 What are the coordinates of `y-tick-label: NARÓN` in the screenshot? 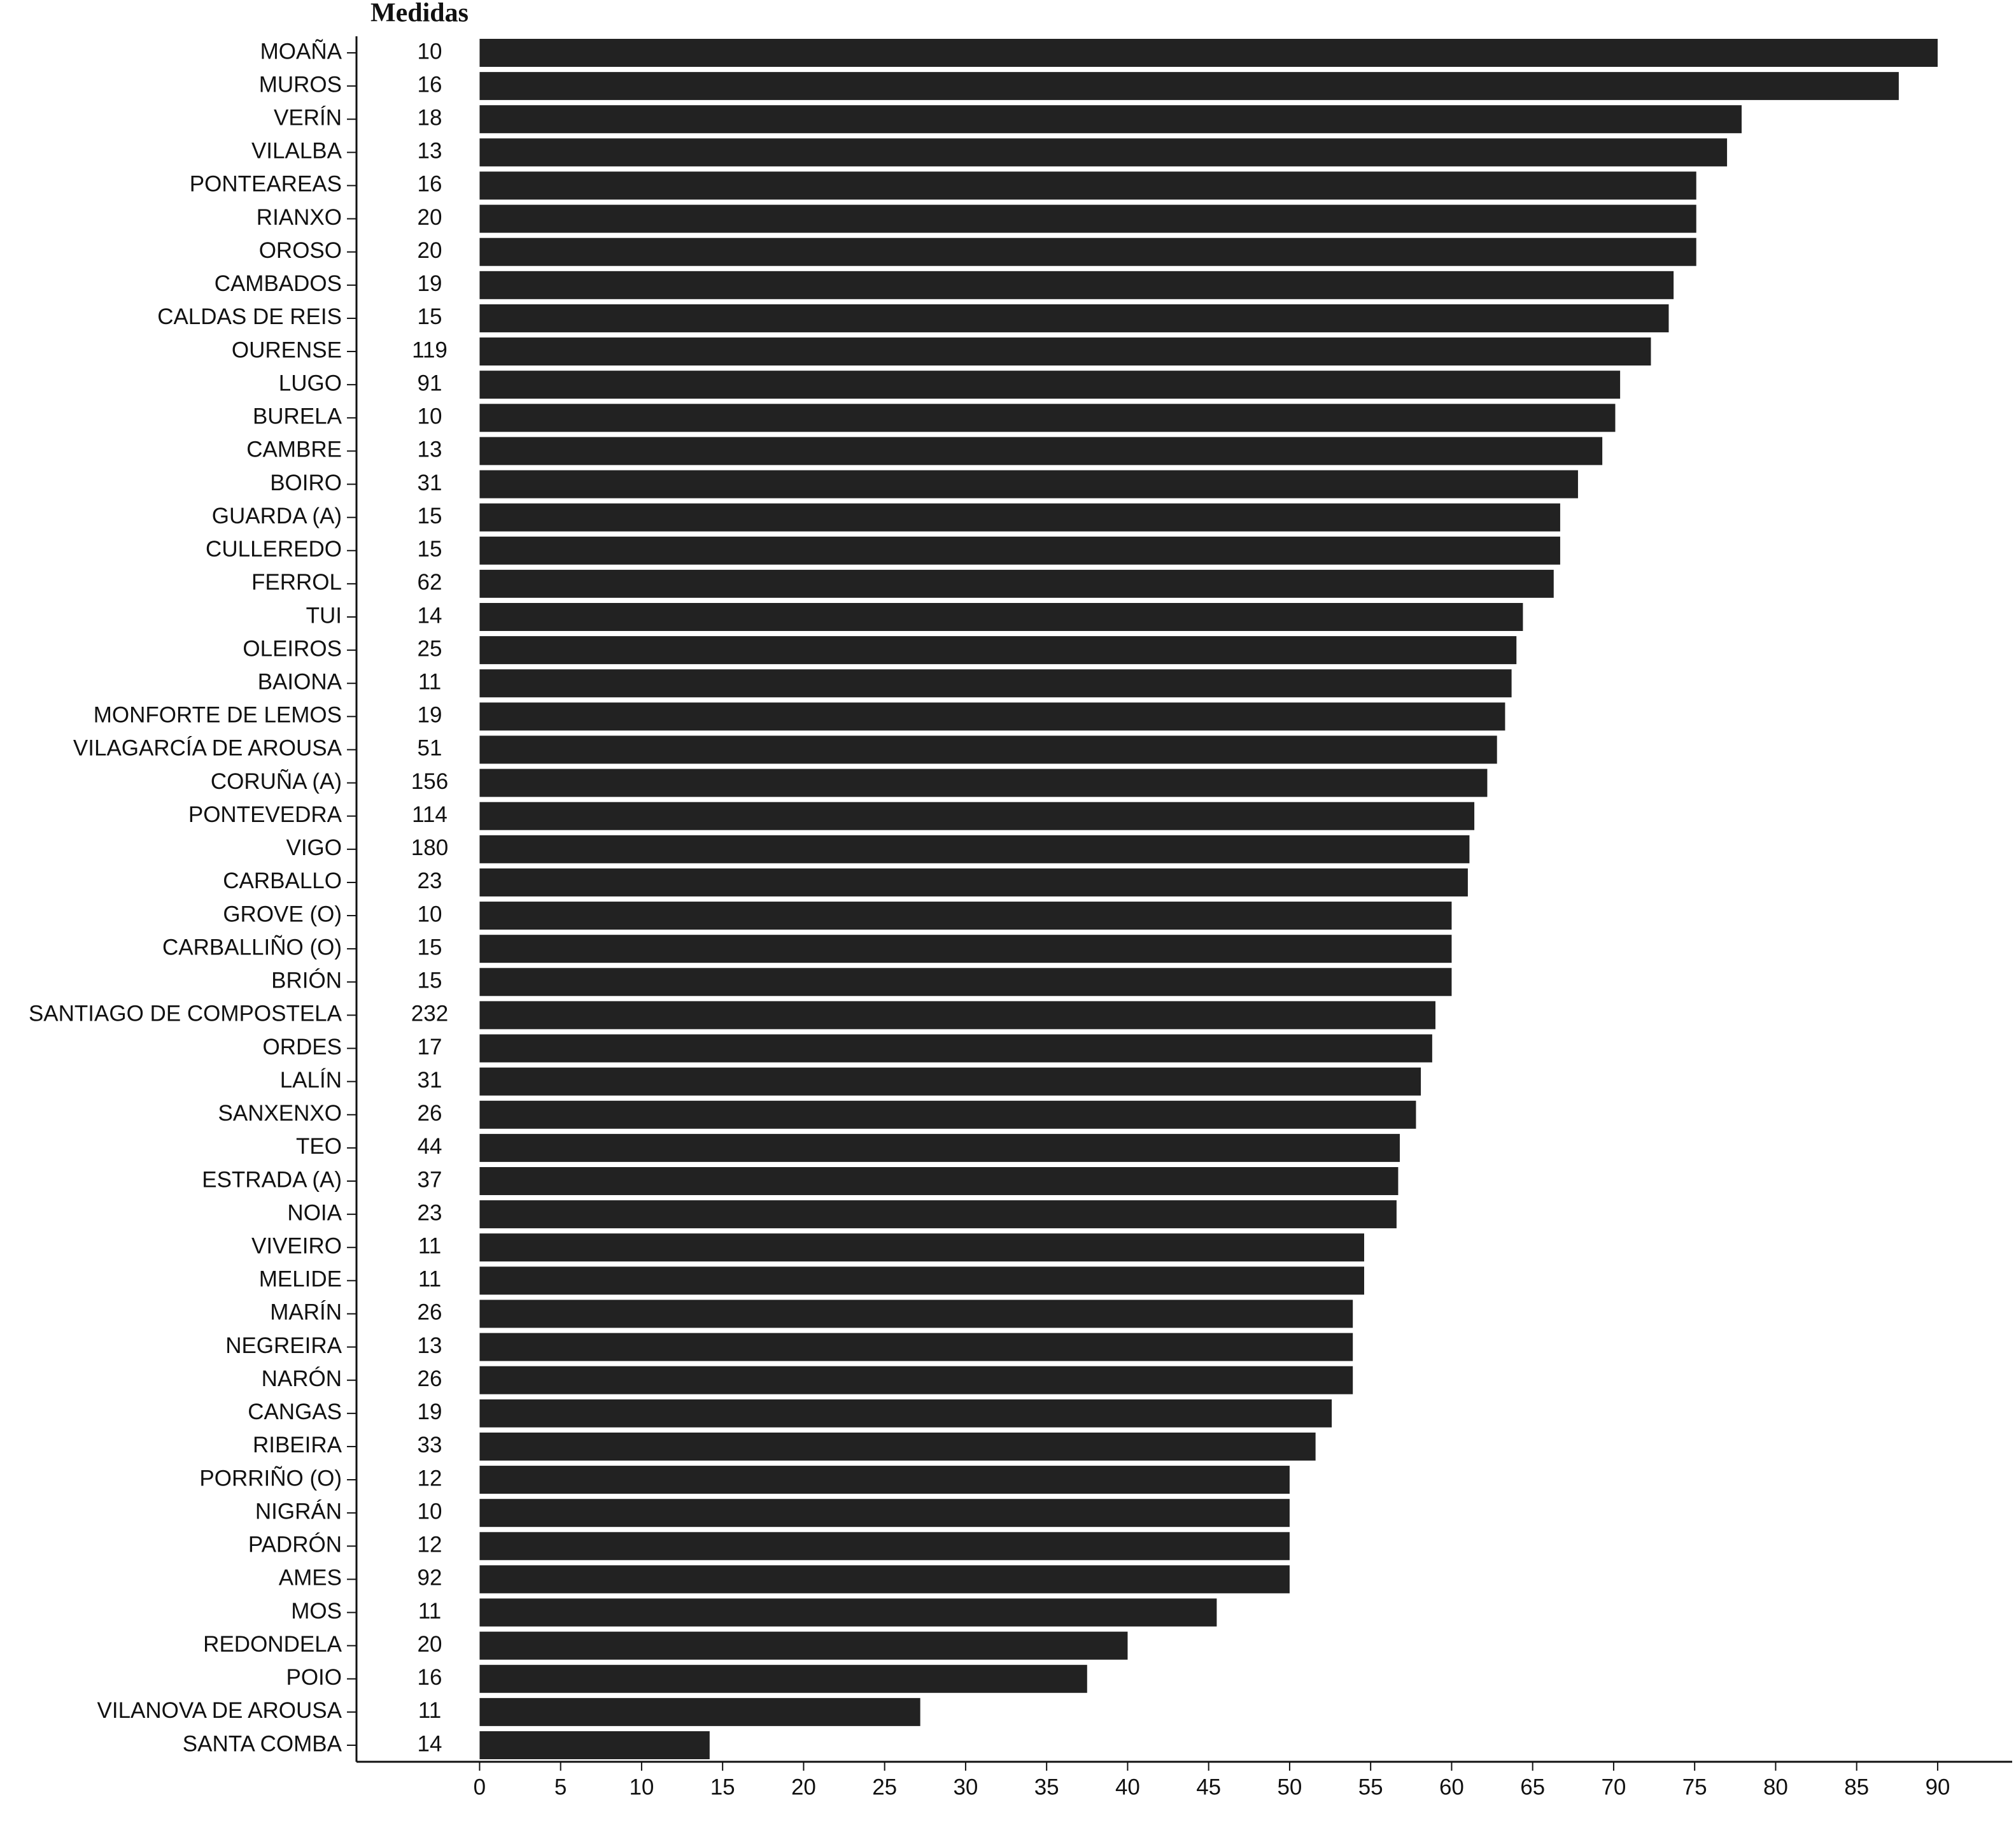 It's located at (302, 1379).